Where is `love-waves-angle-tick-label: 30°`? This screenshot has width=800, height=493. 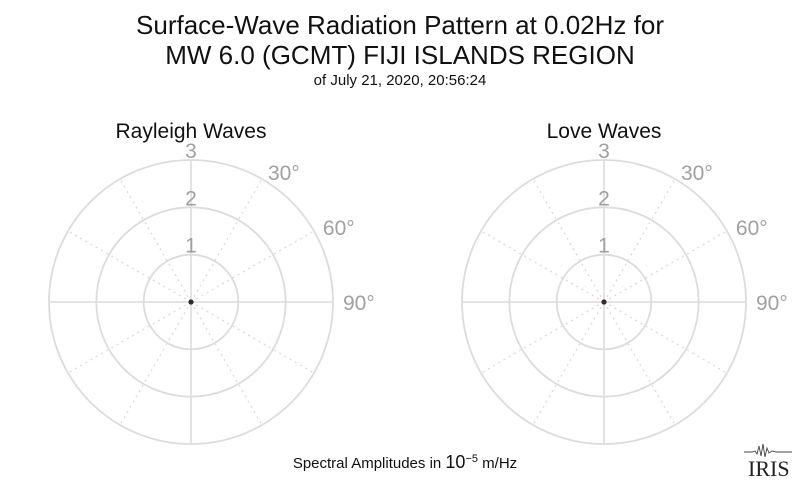 love-waves-angle-tick-label: 30° is located at coordinates (697, 173).